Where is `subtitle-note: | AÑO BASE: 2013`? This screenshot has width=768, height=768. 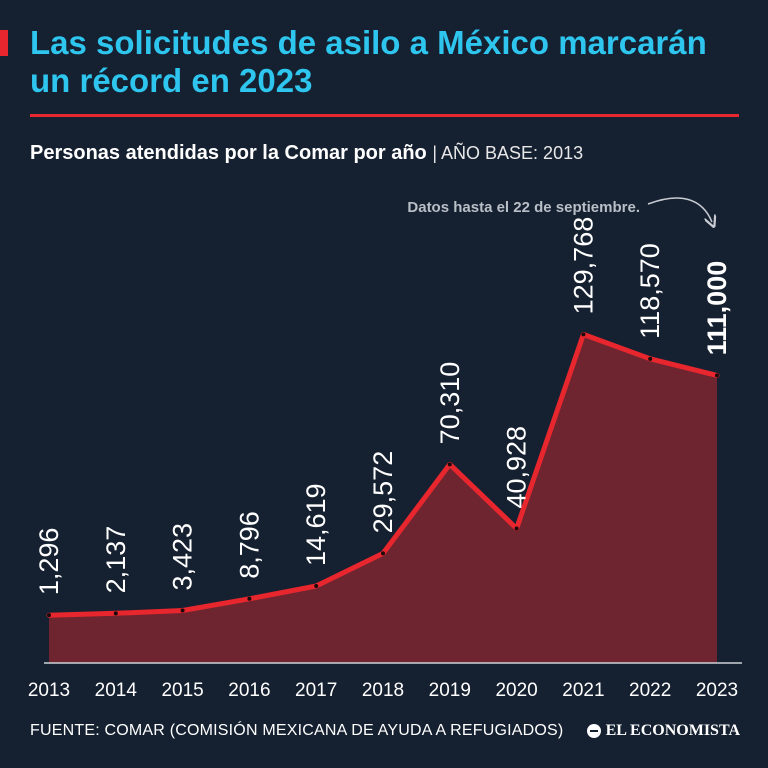 subtitle-note: | AÑO BASE: 2013 is located at coordinates (508, 153).